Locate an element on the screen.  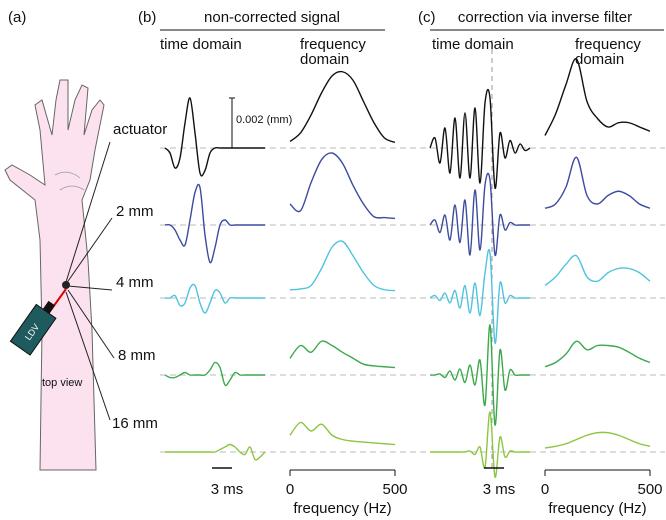
panel-label: (b) is located at coordinates (147, 17).